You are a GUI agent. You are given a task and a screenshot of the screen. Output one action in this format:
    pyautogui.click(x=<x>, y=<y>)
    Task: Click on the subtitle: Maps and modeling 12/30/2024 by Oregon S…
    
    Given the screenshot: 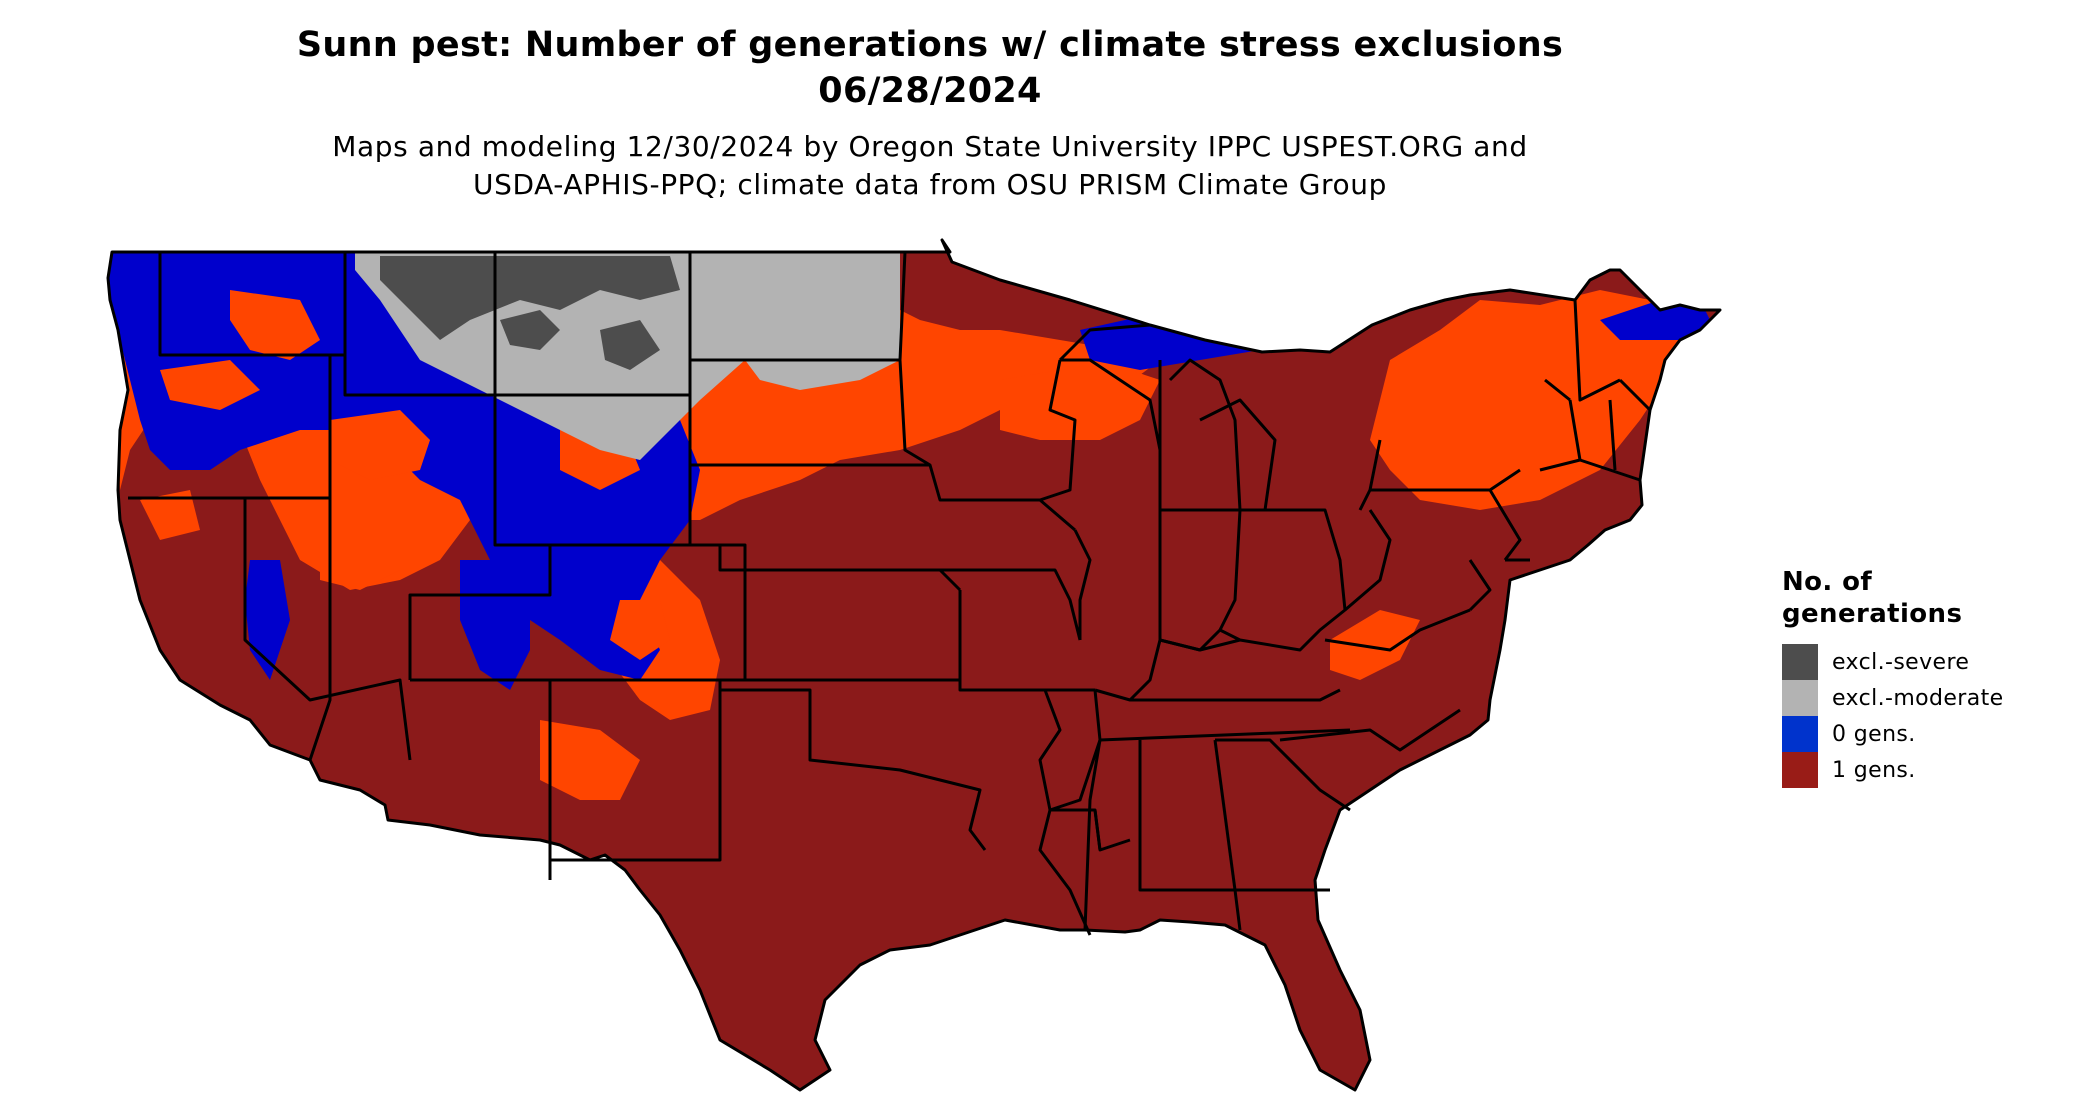 What is the action you would take?
    pyautogui.click(x=930, y=166)
    